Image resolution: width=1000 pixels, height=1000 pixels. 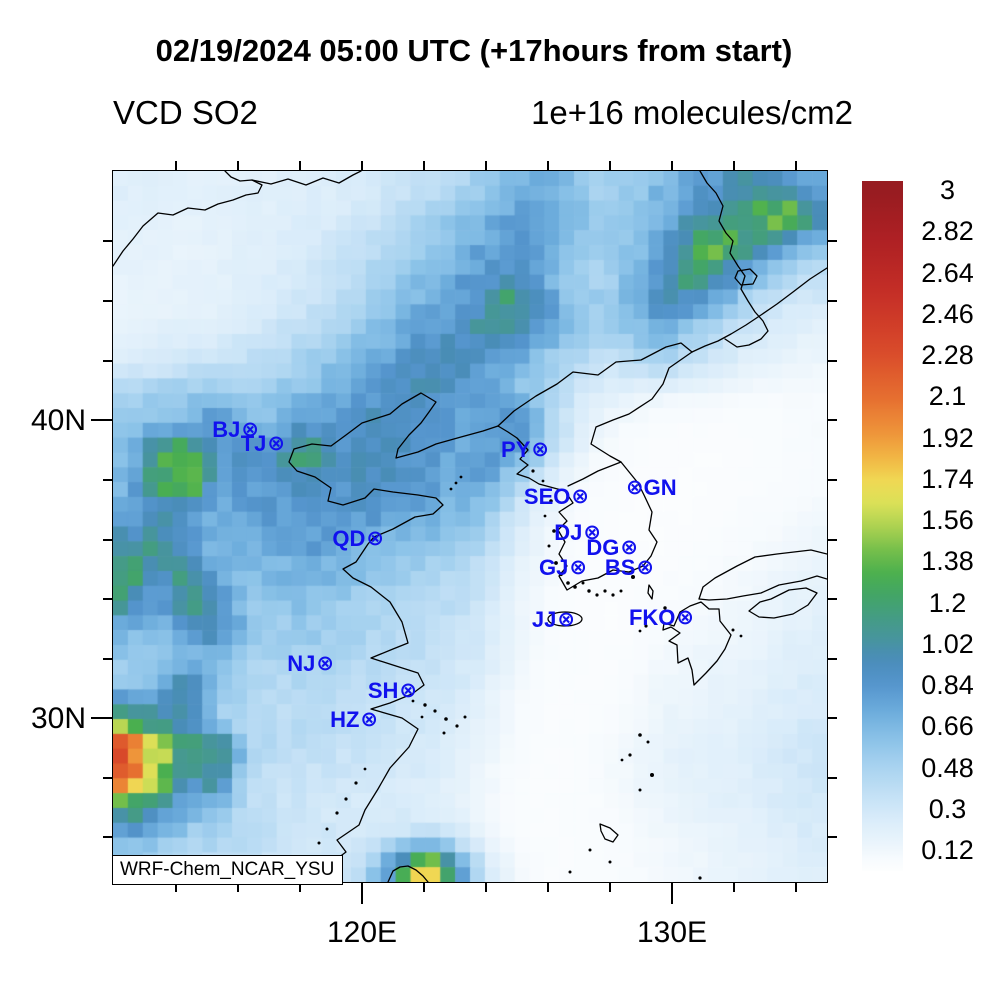 I want to click on coast-kyushu, so click(x=697, y=643).